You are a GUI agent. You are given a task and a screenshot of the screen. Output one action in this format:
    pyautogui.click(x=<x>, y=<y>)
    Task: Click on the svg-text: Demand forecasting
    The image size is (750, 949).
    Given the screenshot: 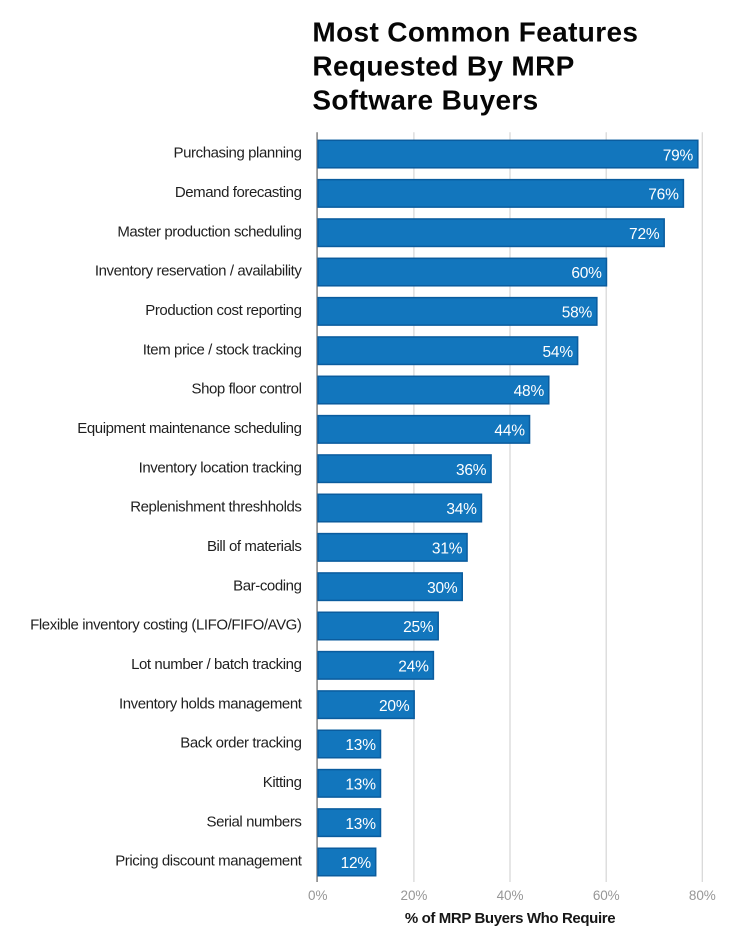 What is the action you would take?
    pyautogui.click(x=238, y=192)
    